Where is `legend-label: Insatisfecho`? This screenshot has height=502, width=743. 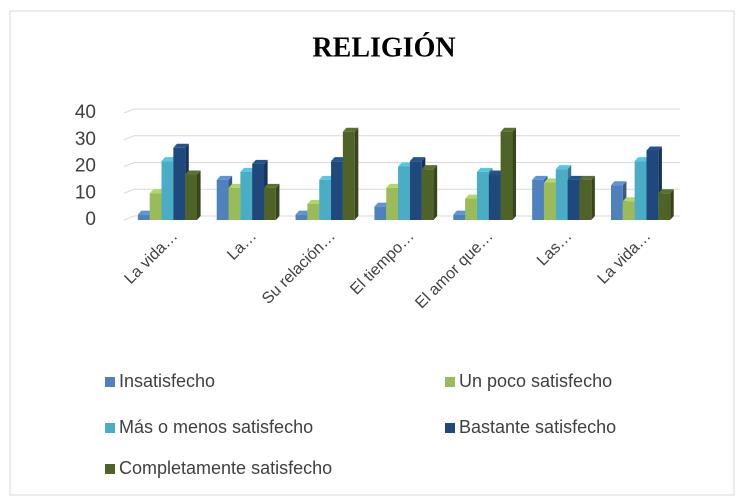 legend-label: Insatisfecho is located at coordinates (167, 381).